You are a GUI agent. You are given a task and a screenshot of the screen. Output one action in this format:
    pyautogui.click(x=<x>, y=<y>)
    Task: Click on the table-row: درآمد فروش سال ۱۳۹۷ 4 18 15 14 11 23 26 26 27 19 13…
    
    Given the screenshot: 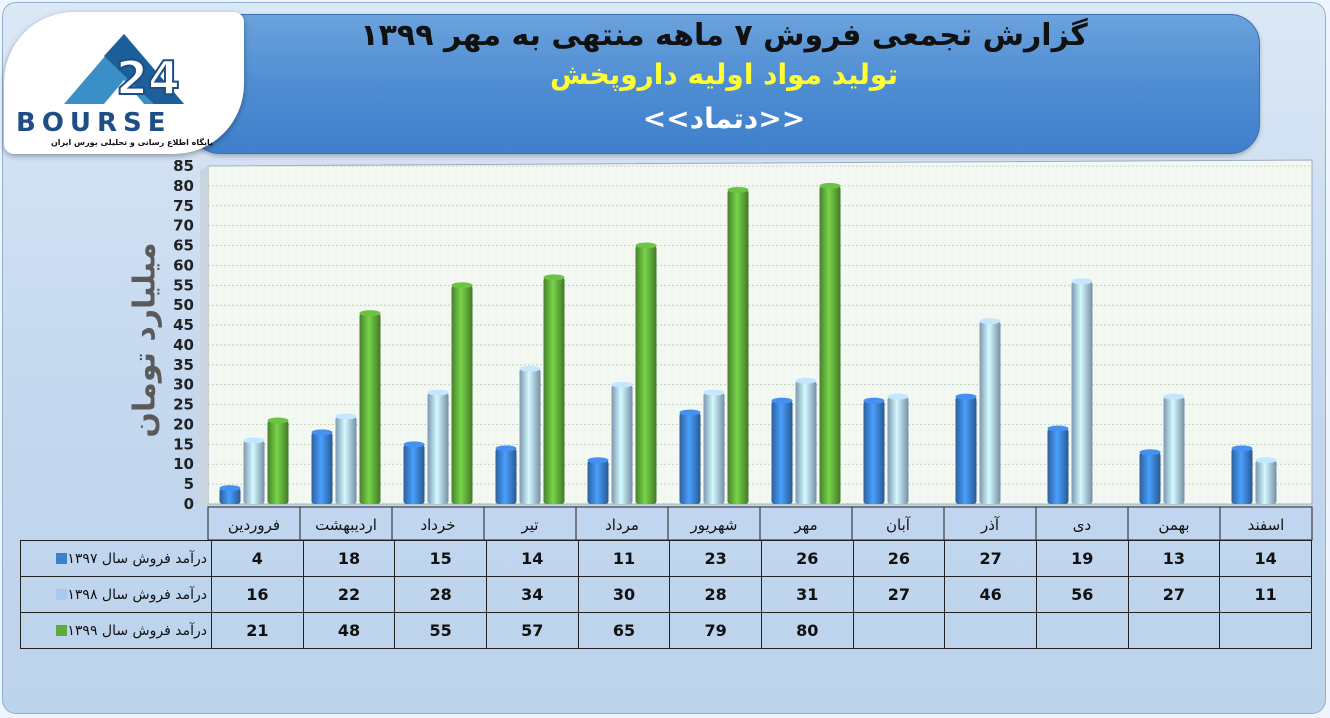 What is the action you would take?
    pyautogui.click(x=666, y=558)
    